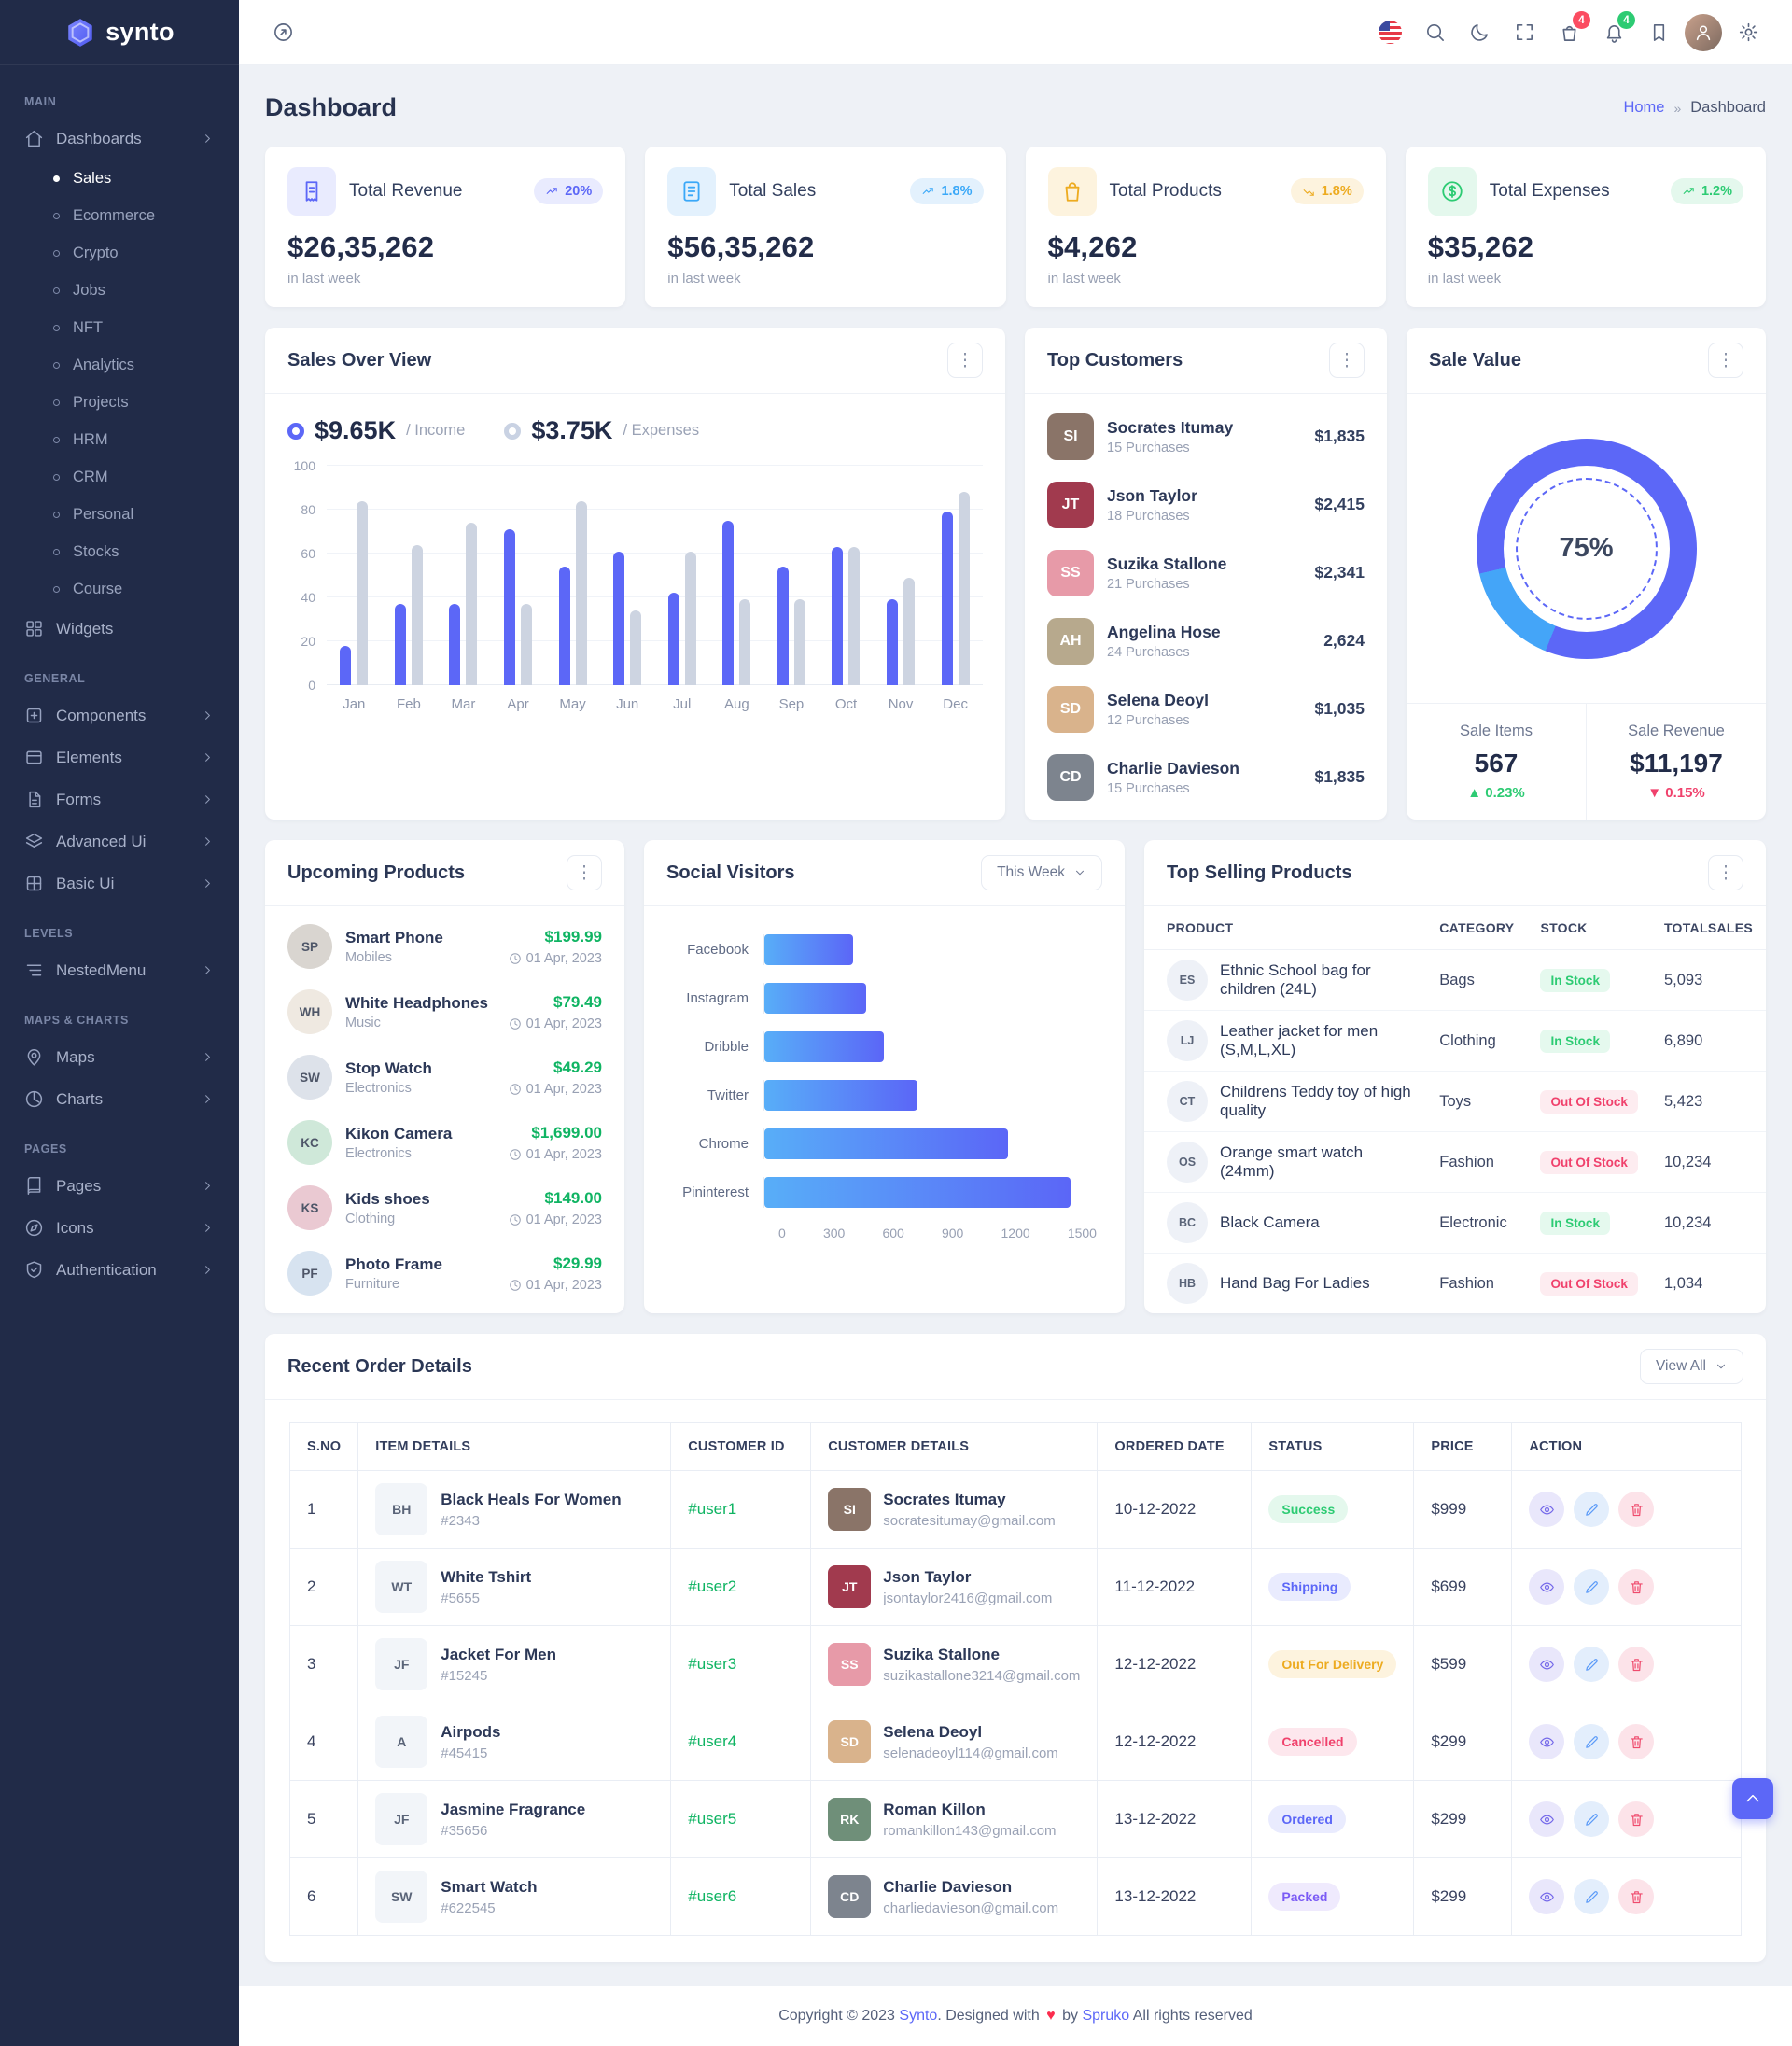 The image size is (1792, 2046). Describe the element at coordinates (584, 872) in the screenshot. I see `upcoming-products-menu-button: ⋮` at that location.